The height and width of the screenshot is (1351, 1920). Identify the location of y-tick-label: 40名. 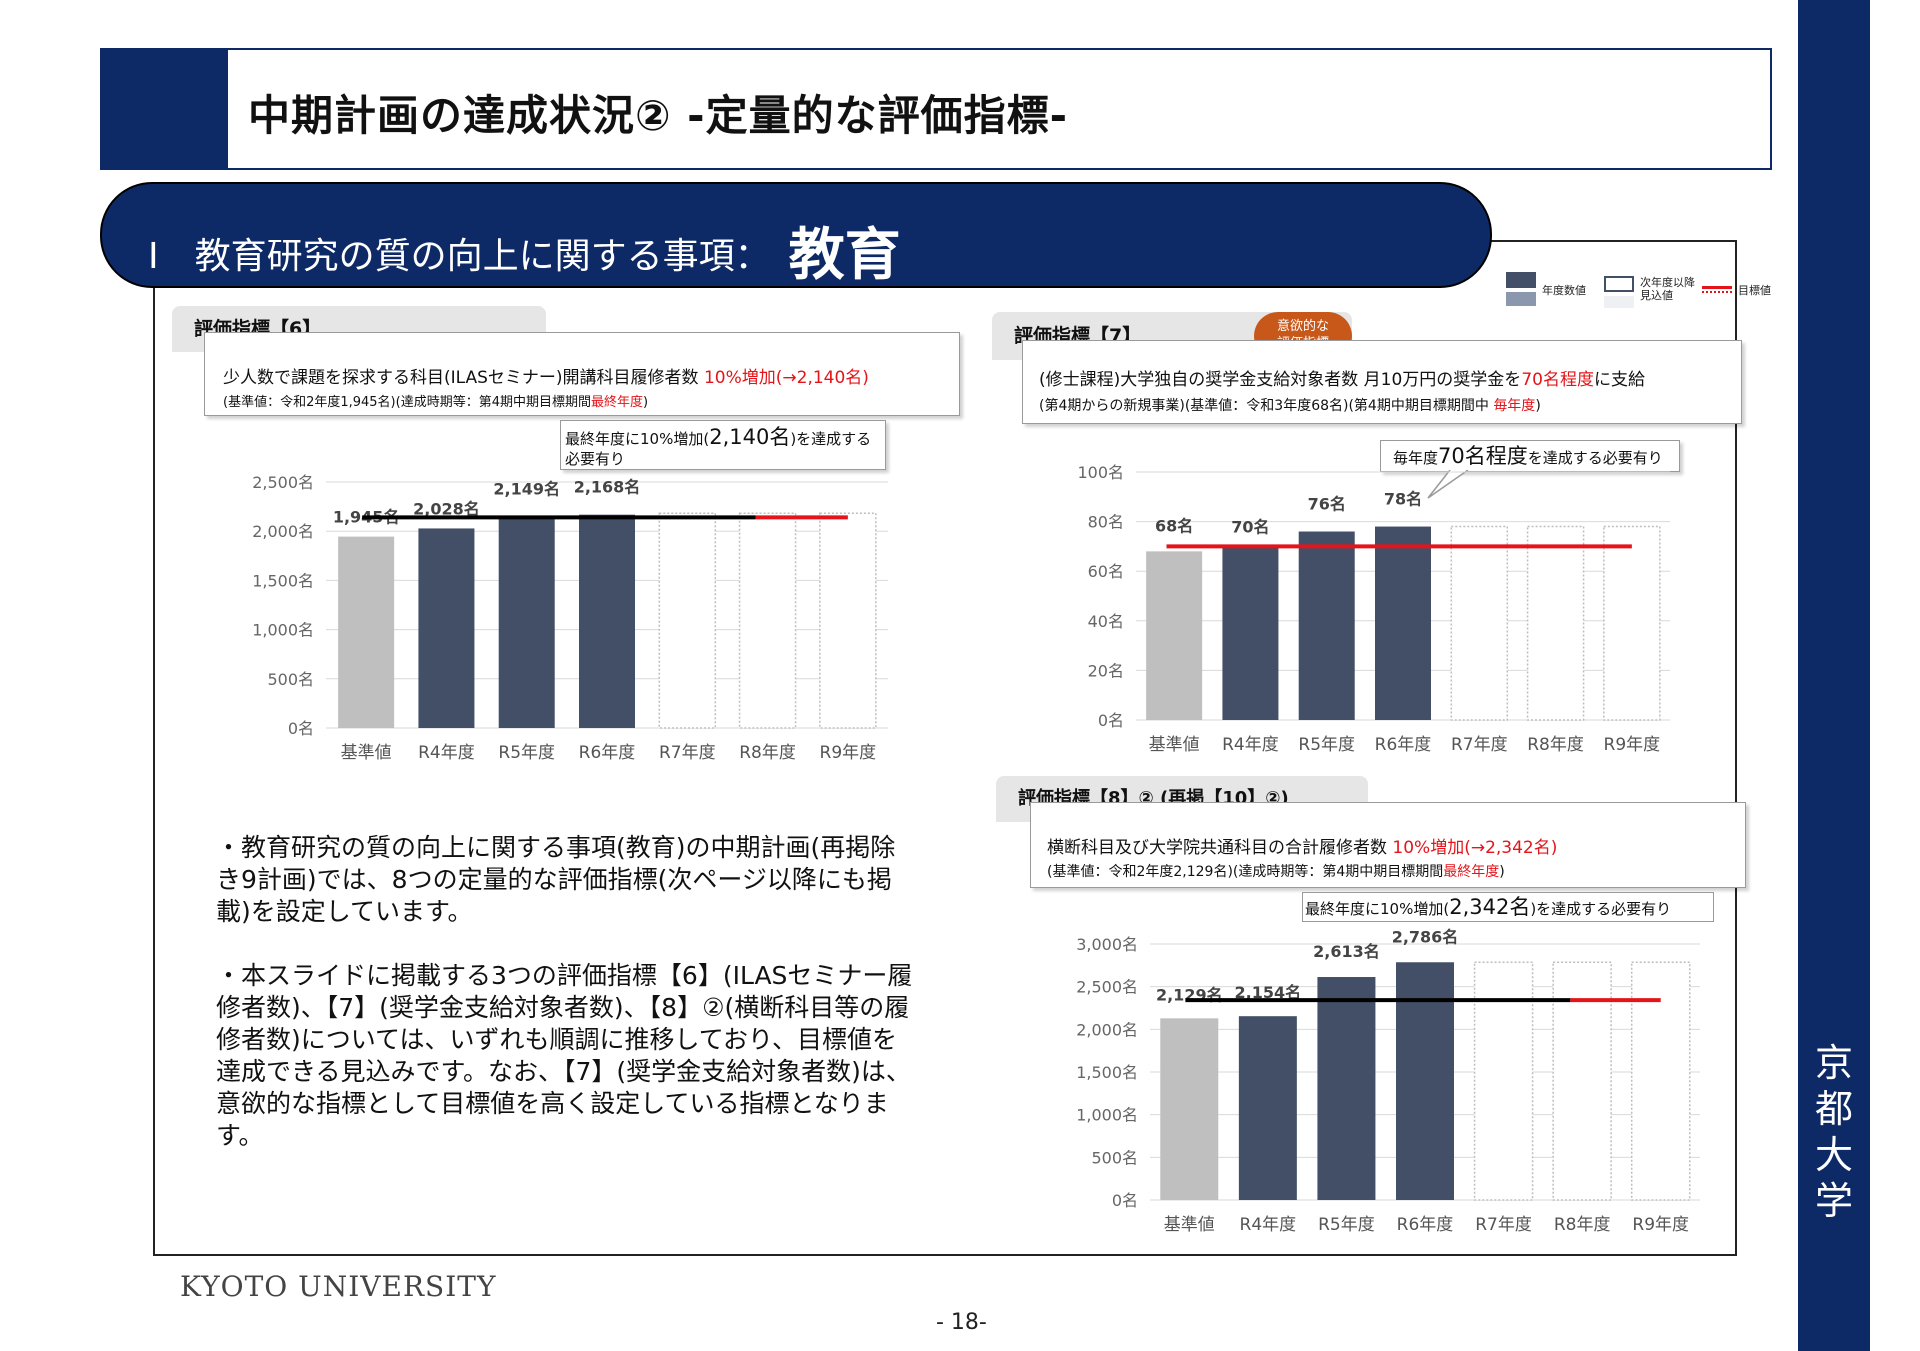
(1106, 621).